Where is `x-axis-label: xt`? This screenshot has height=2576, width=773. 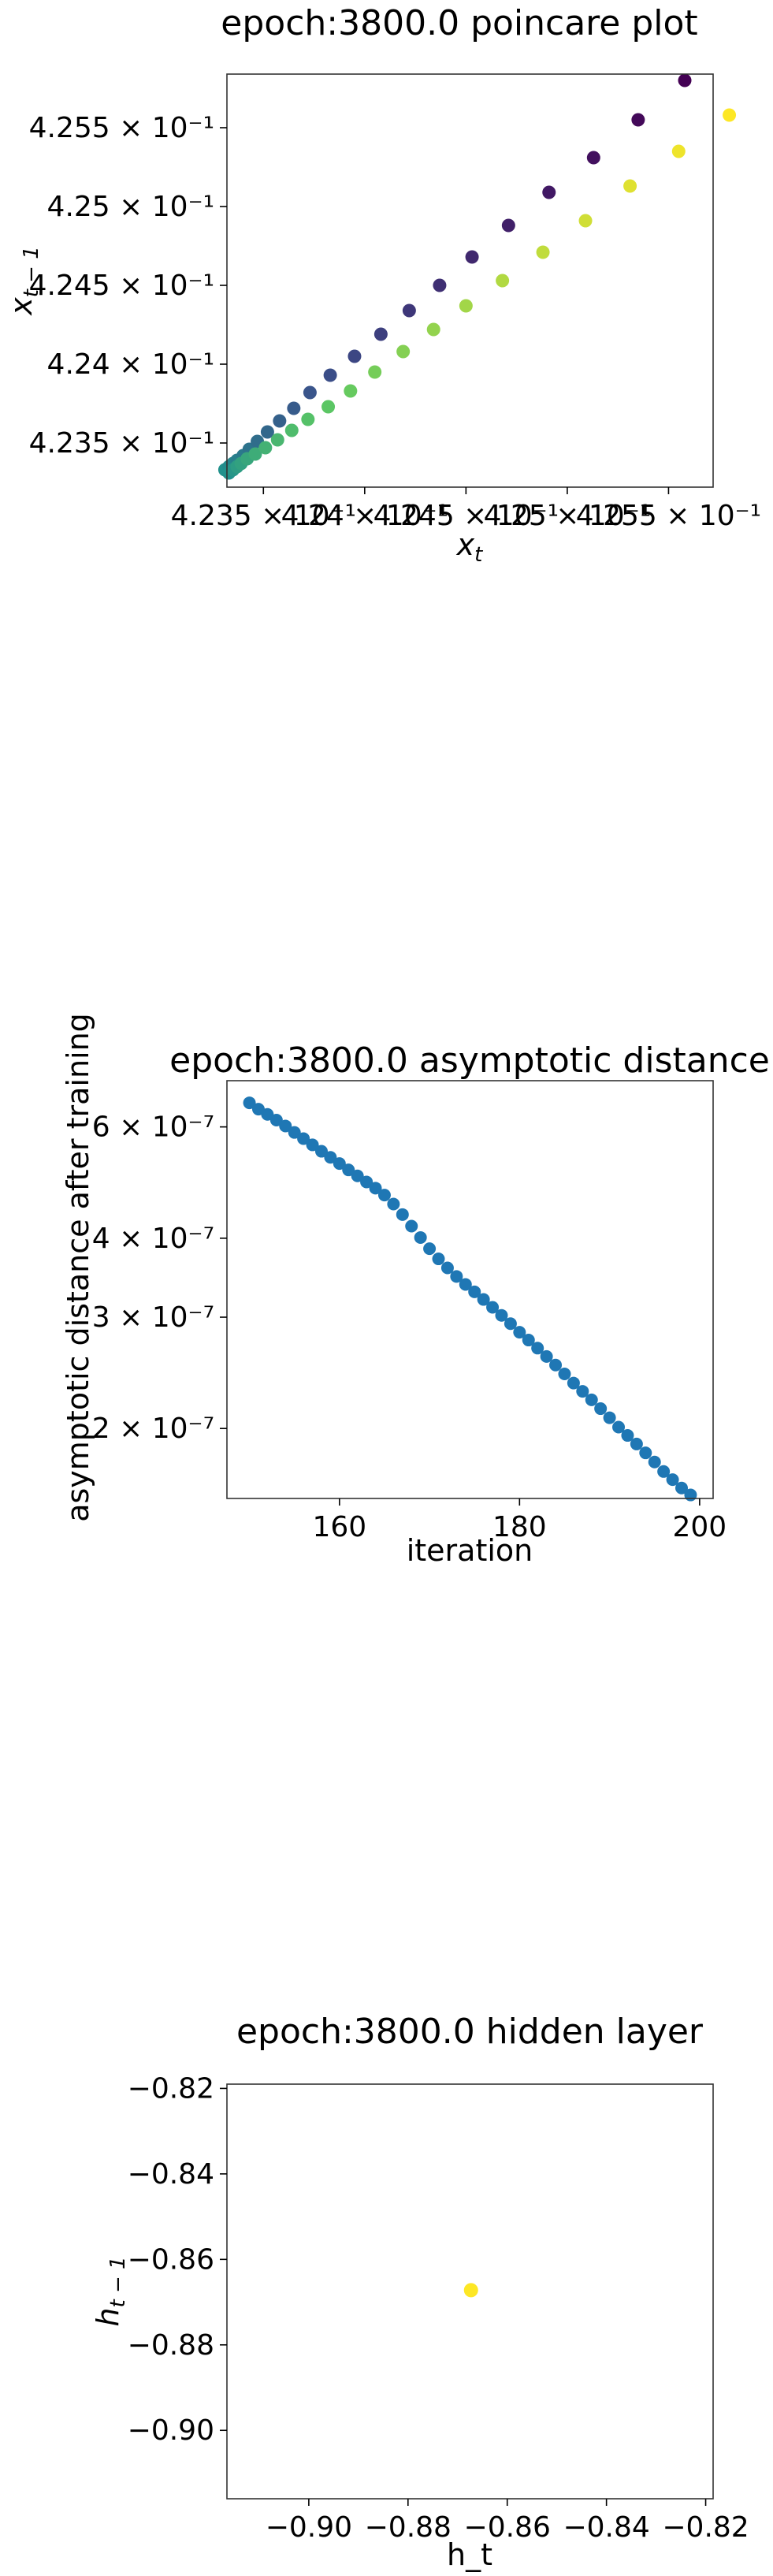
x-axis-label: xt is located at coordinates (470, 547).